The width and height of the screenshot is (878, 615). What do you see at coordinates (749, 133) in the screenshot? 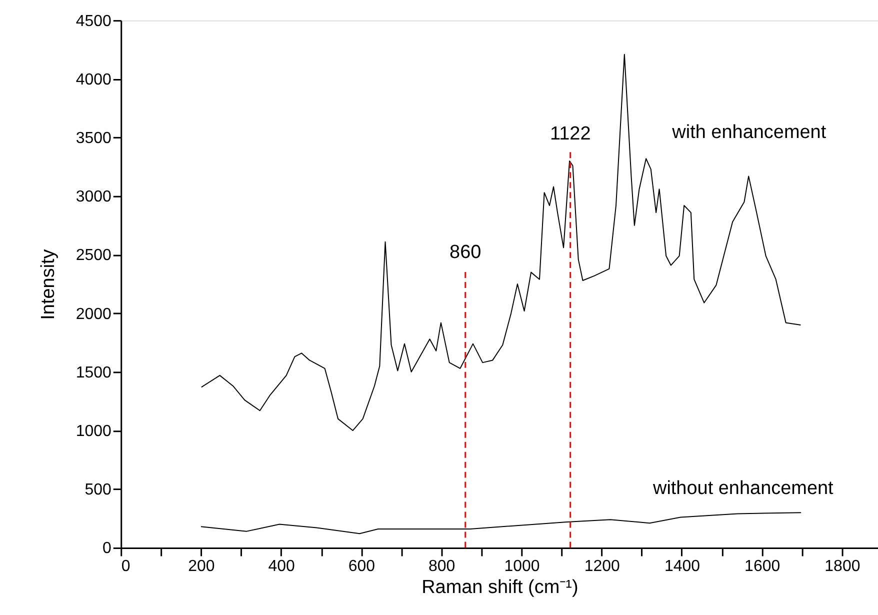
I see `annotation: with enhancement` at bounding box center [749, 133].